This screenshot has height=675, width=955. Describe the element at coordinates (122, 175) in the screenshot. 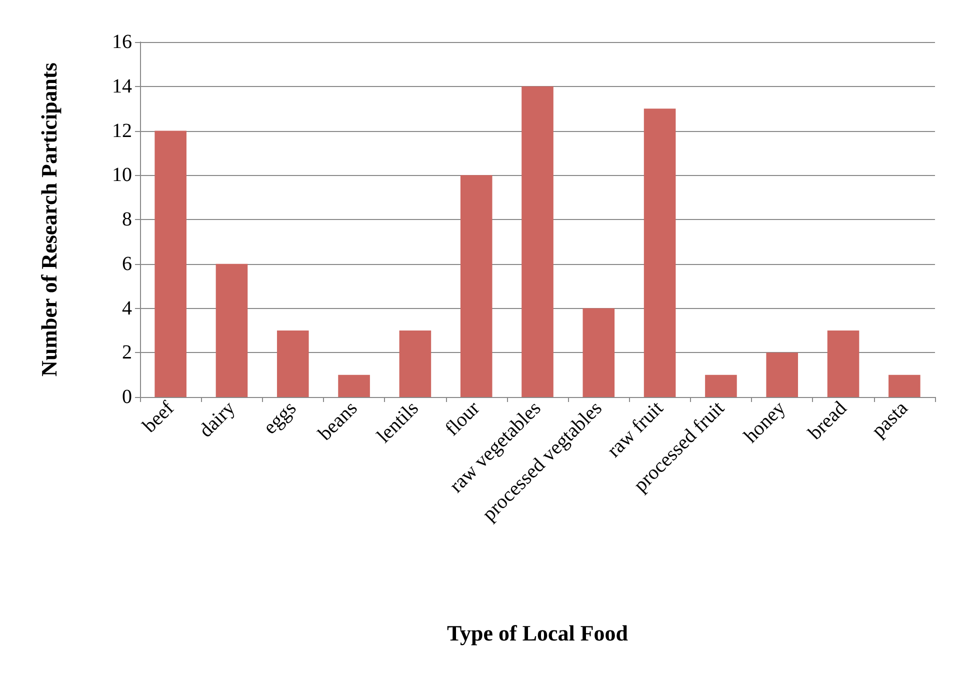

I see `y-tick-label: 10` at that location.